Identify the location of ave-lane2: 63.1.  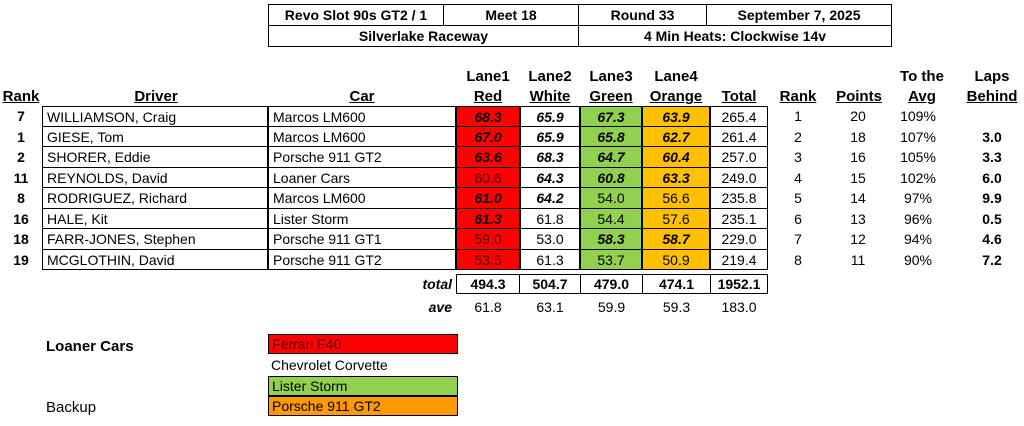
(550, 307).